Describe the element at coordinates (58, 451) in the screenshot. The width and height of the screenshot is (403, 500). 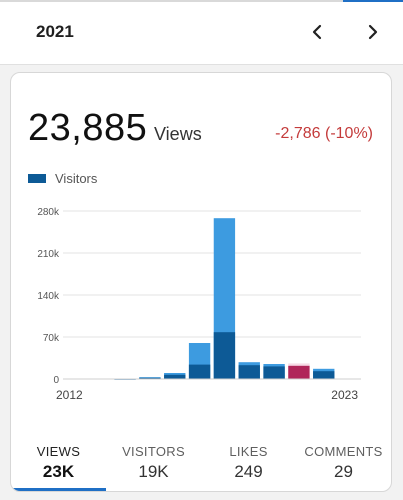
I see `tab-label: VIEWS` at that location.